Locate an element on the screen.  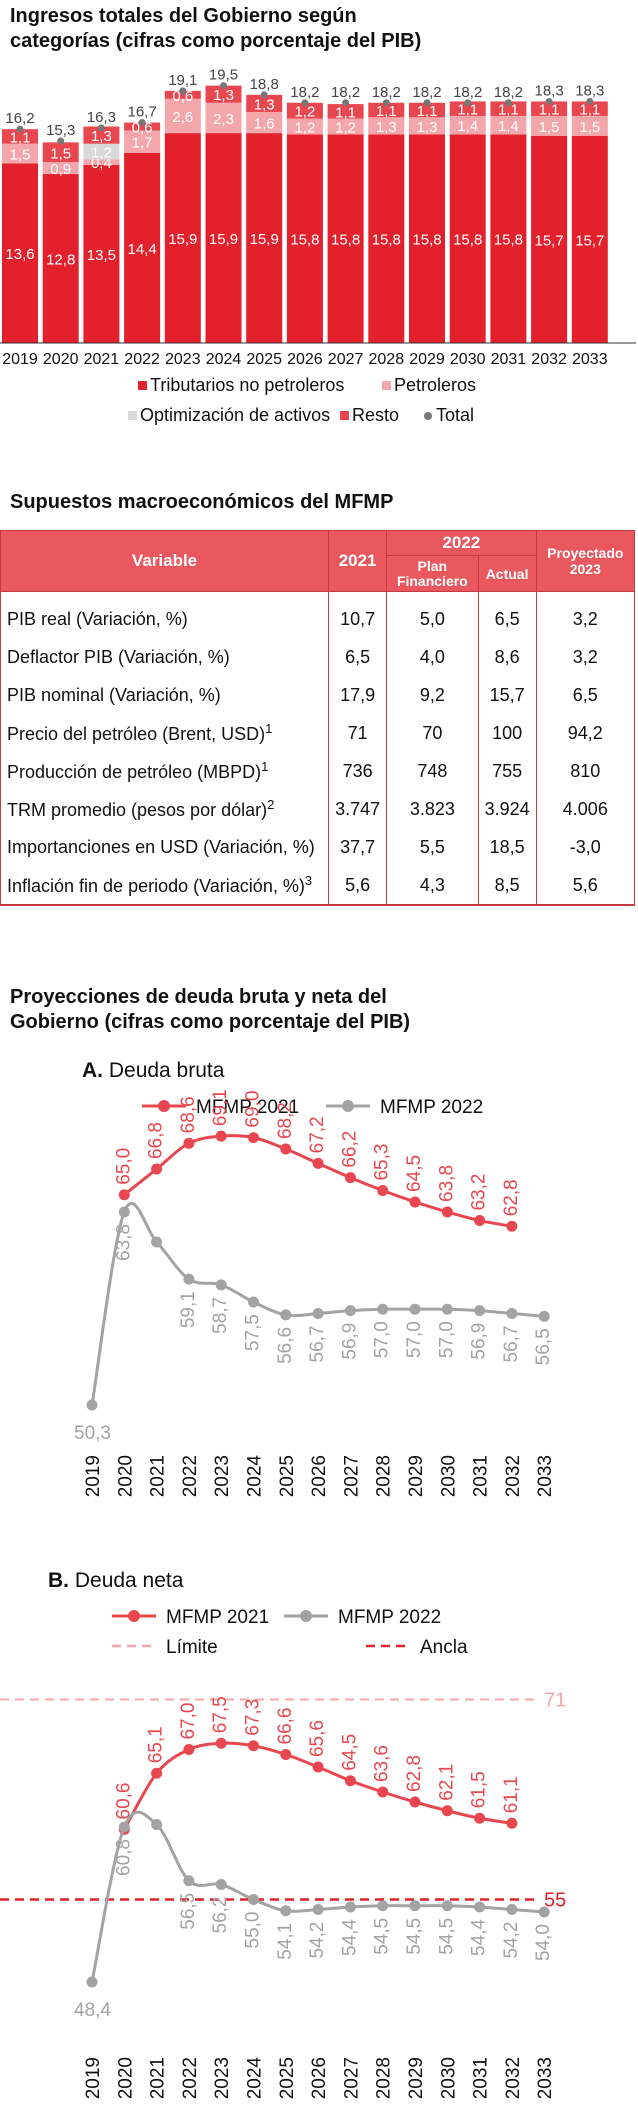
data-label: 69,1 is located at coordinates (220, 1107).